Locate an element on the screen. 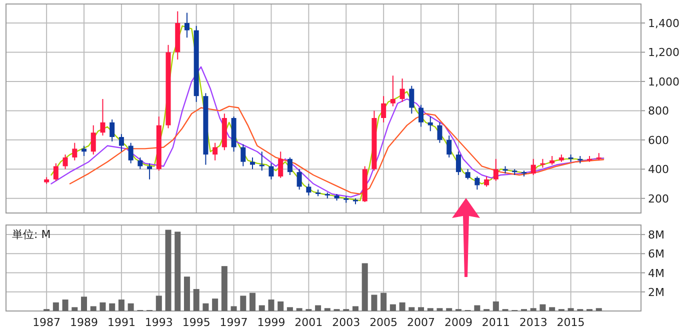  y-tick-label: 1,000 is located at coordinates (664, 81).